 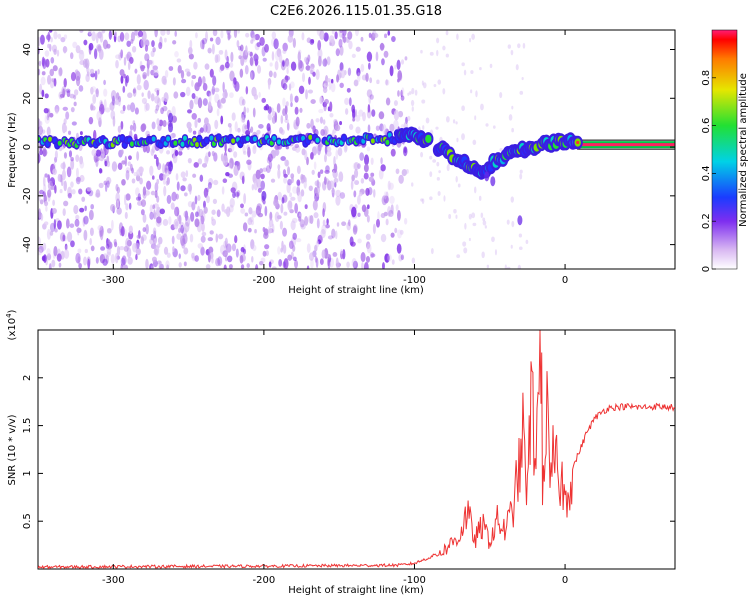 I want to click on spectrogram-y-tick-label: 20, so click(x=27, y=98).